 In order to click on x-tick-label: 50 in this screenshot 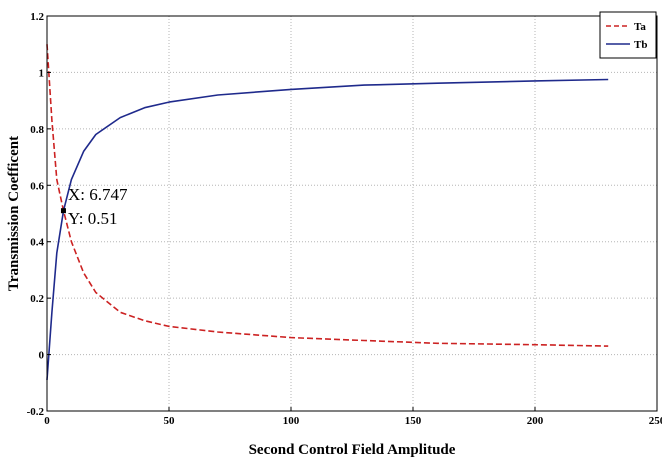, I will do `click(170, 421)`.